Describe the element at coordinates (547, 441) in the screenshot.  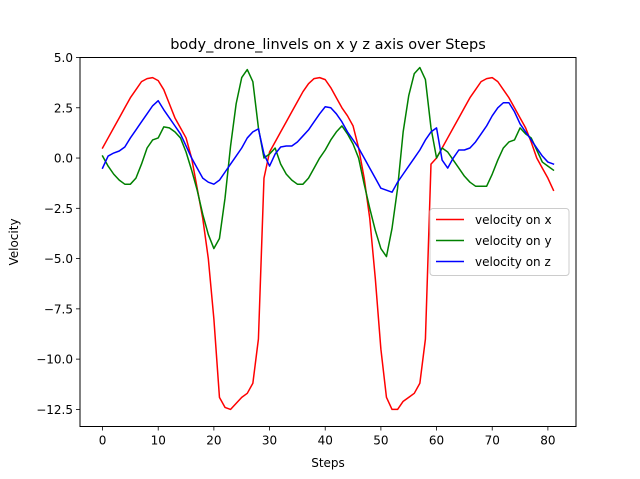
I see `x-tick-label: 80` at that location.